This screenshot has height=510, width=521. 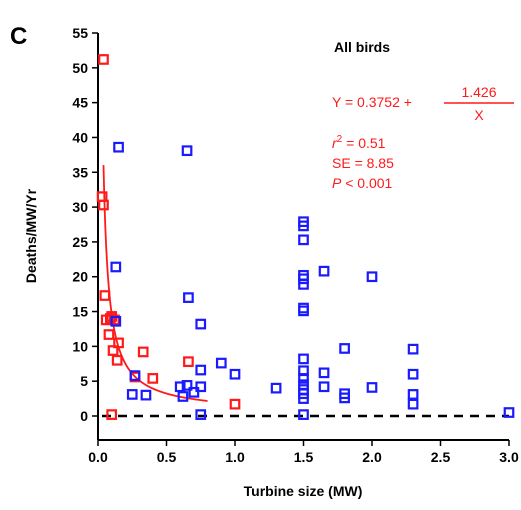 What do you see at coordinates (304, 457) in the screenshot?
I see `x-tick-label: 1.5` at bounding box center [304, 457].